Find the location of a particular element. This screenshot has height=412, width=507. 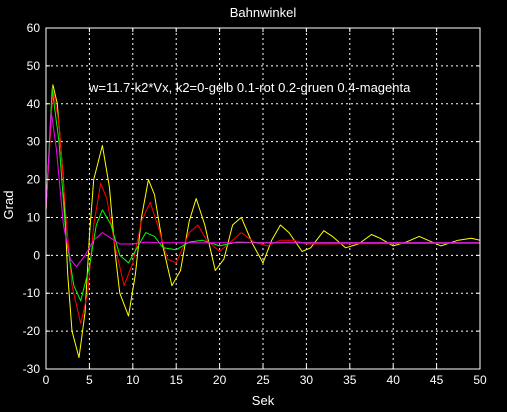

x-tick-label: 30 is located at coordinates (307, 380).